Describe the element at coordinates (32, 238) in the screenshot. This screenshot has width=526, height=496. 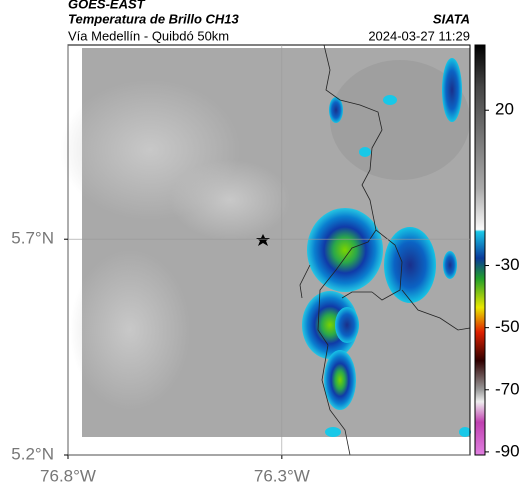
I see `y-tick-label: 5.7°N` at that location.